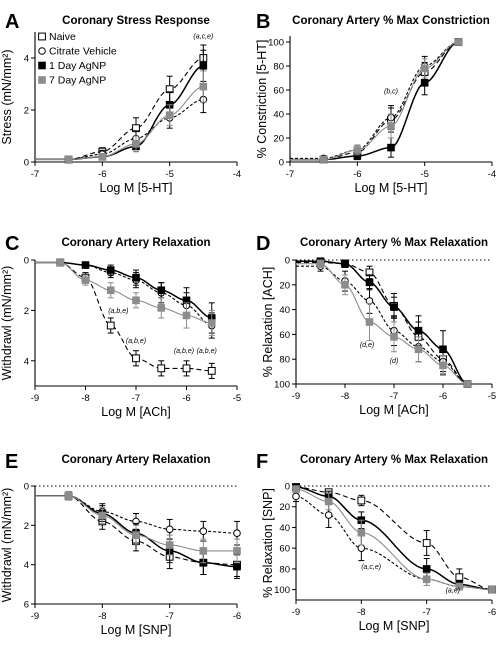 The image size is (500, 646). I want to click on significance-label: (a,e), so click(453, 591).